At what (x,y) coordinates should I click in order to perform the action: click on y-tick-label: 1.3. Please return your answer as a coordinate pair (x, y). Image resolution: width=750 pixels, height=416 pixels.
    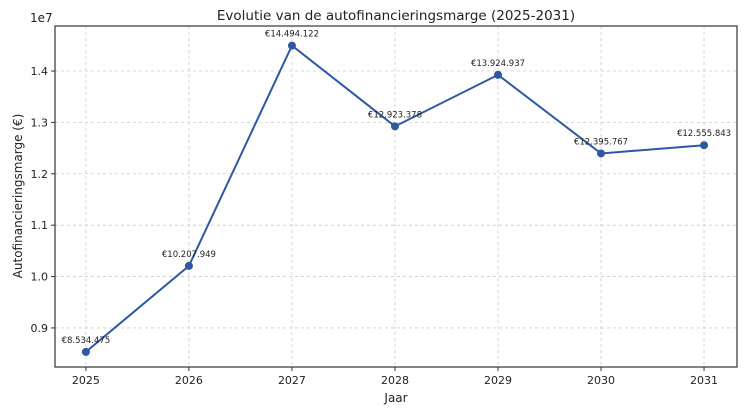
    Looking at the image, I should click on (40, 122).